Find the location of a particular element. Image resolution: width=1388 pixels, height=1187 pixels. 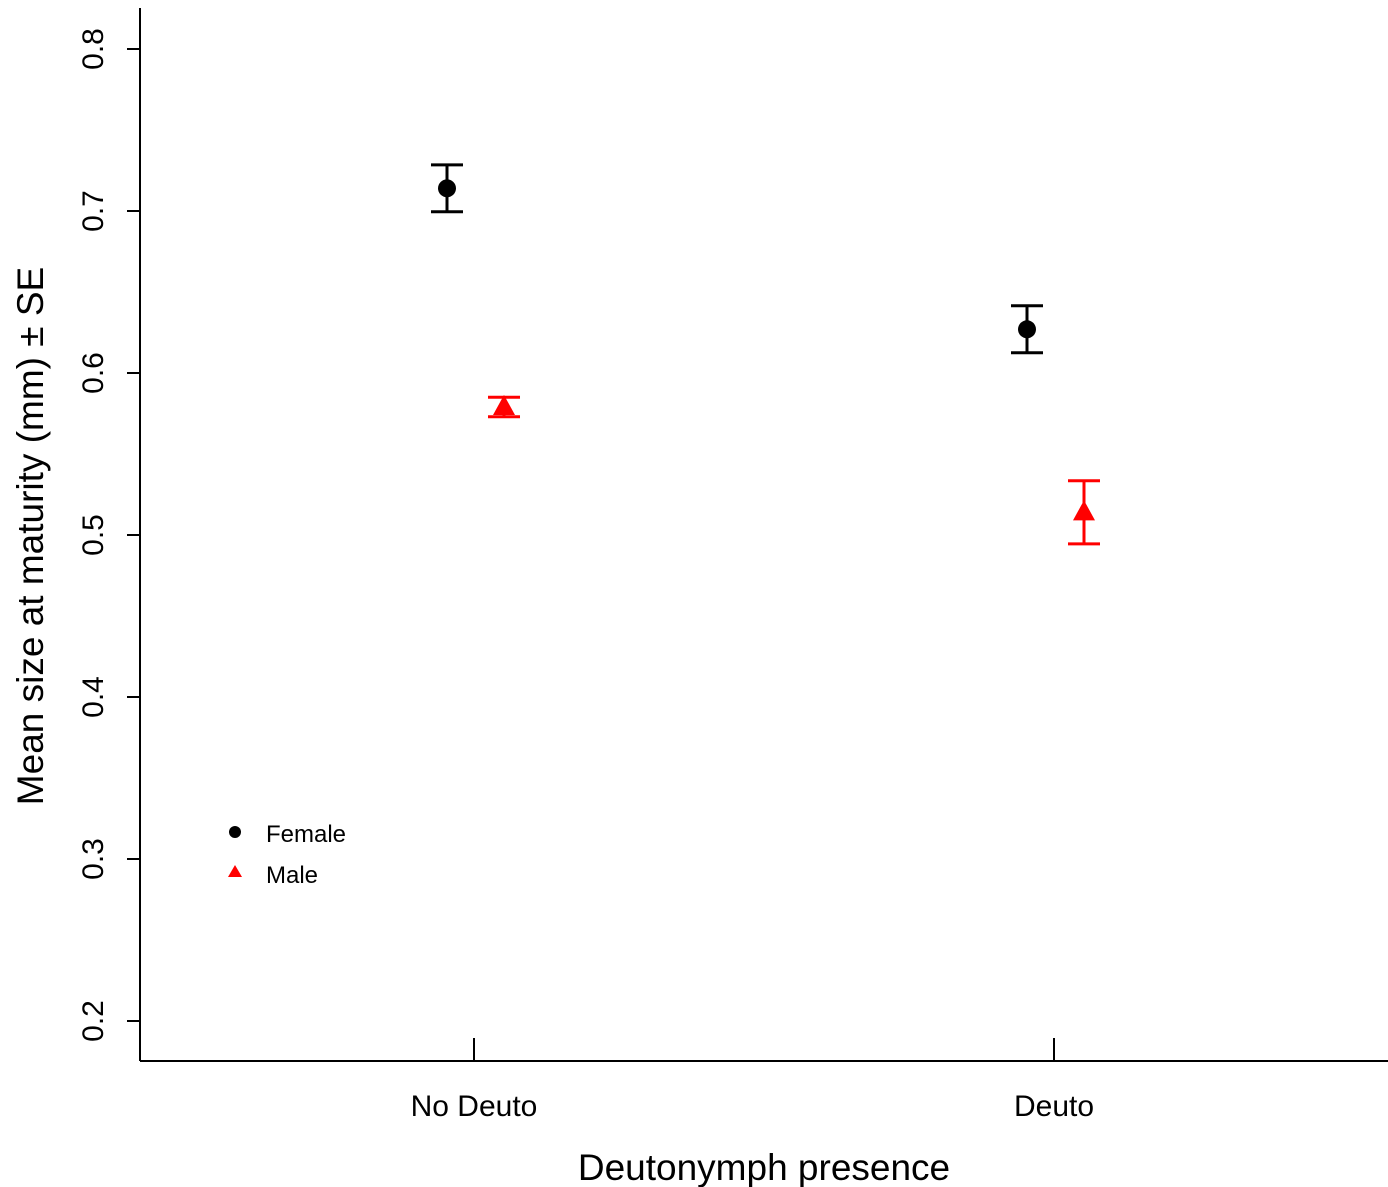

legend-female-marker is located at coordinates (235, 832).